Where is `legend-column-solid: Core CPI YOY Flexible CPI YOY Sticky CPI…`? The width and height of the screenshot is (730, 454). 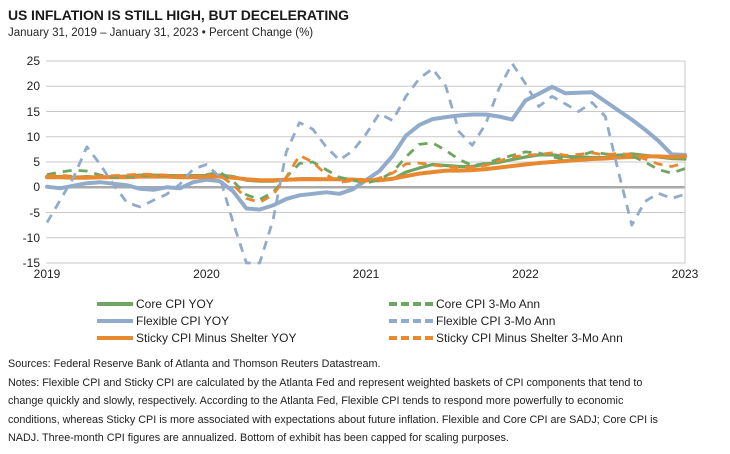 legend-column-solid: Core CPI YOY Flexible CPI YOY Sticky CPI… is located at coordinates (197, 320).